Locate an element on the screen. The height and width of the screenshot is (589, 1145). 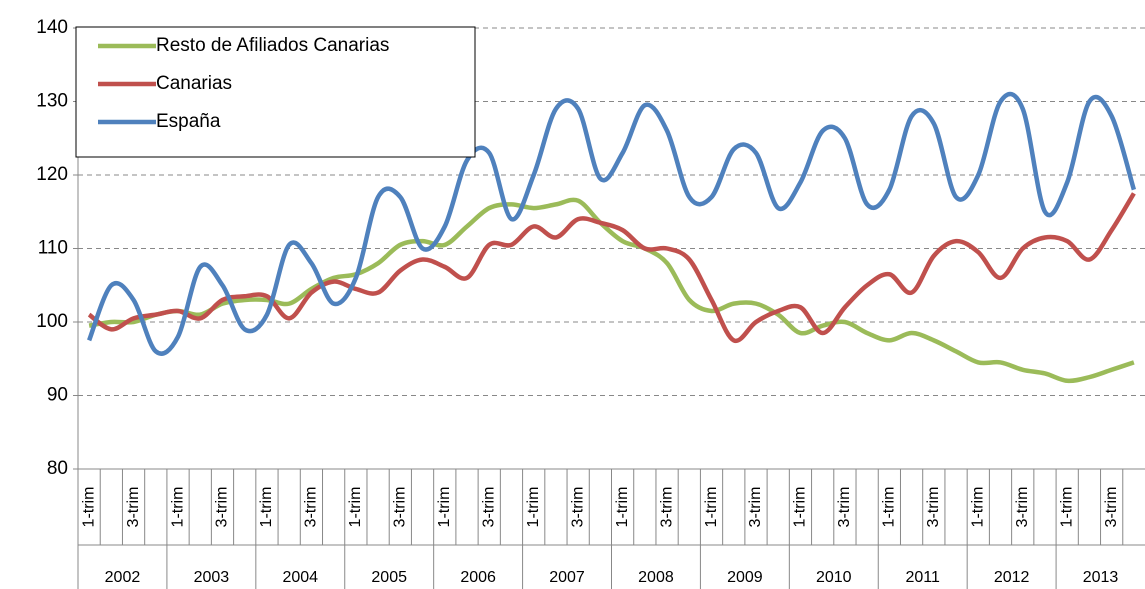
y-tick-label: 140 is located at coordinates (52, 27).